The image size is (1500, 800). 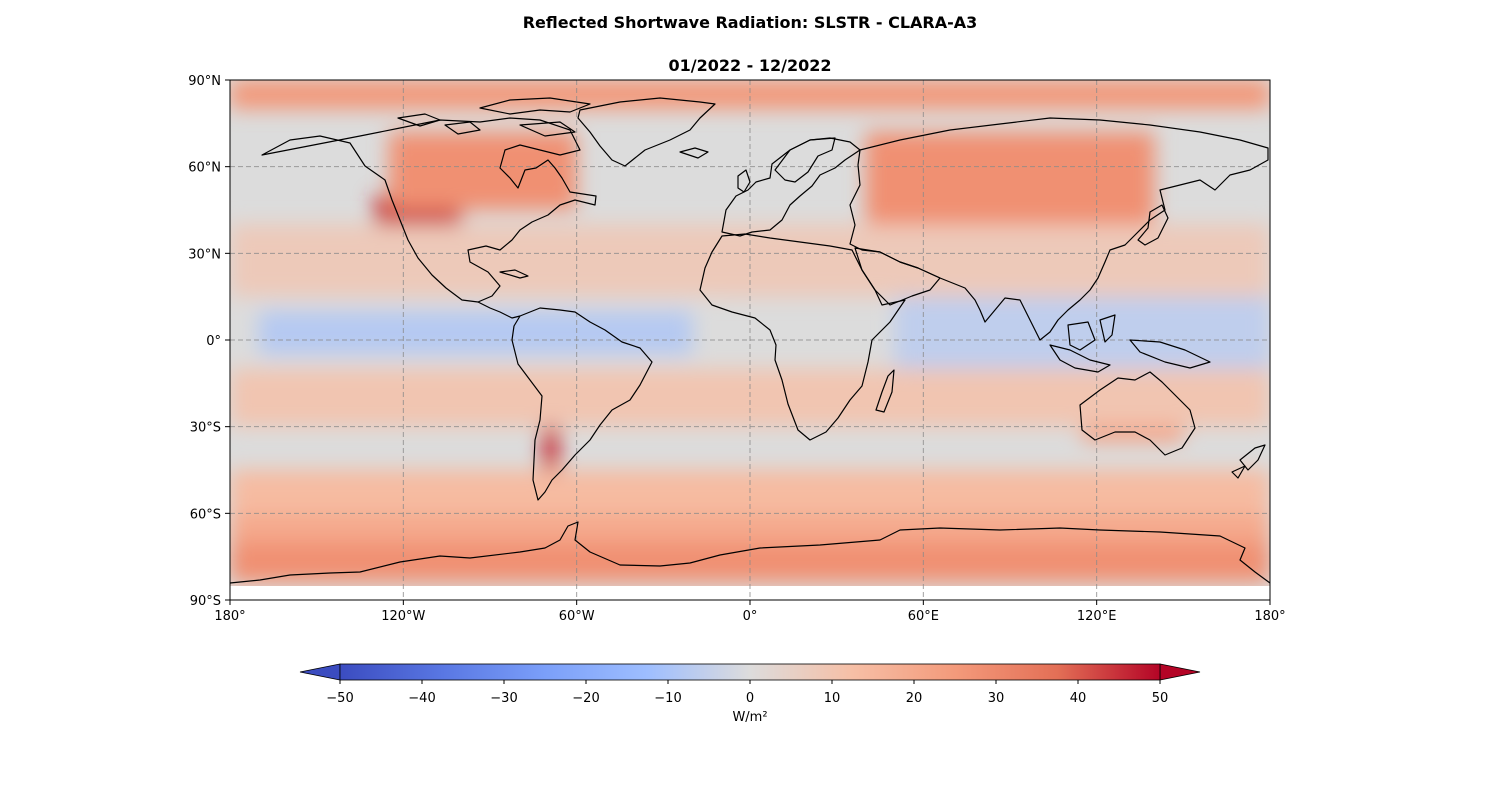 What do you see at coordinates (914, 698) in the screenshot?
I see `colorbar-tick-label-7: 20` at bounding box center [914, 698].